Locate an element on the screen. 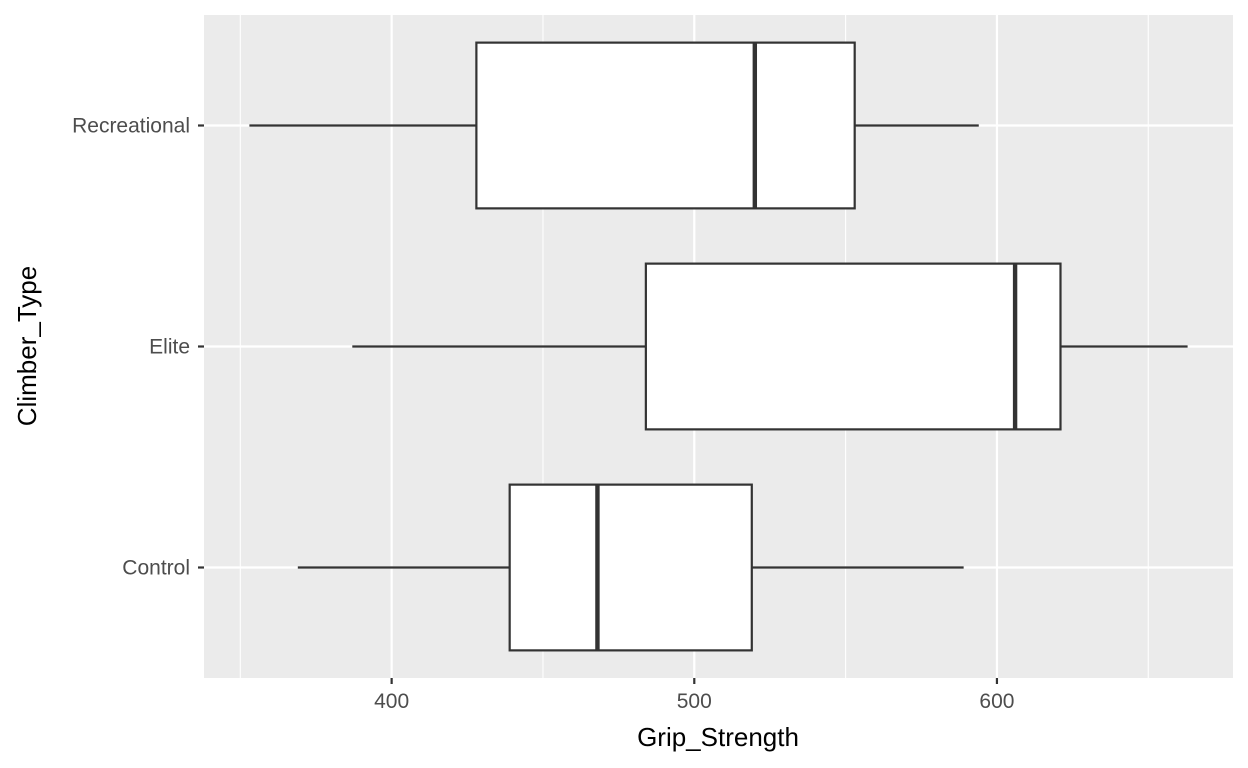 This screenshot has height=768, width=1248. x-axis: 400 500 600 is located at coordinates (694, 695).